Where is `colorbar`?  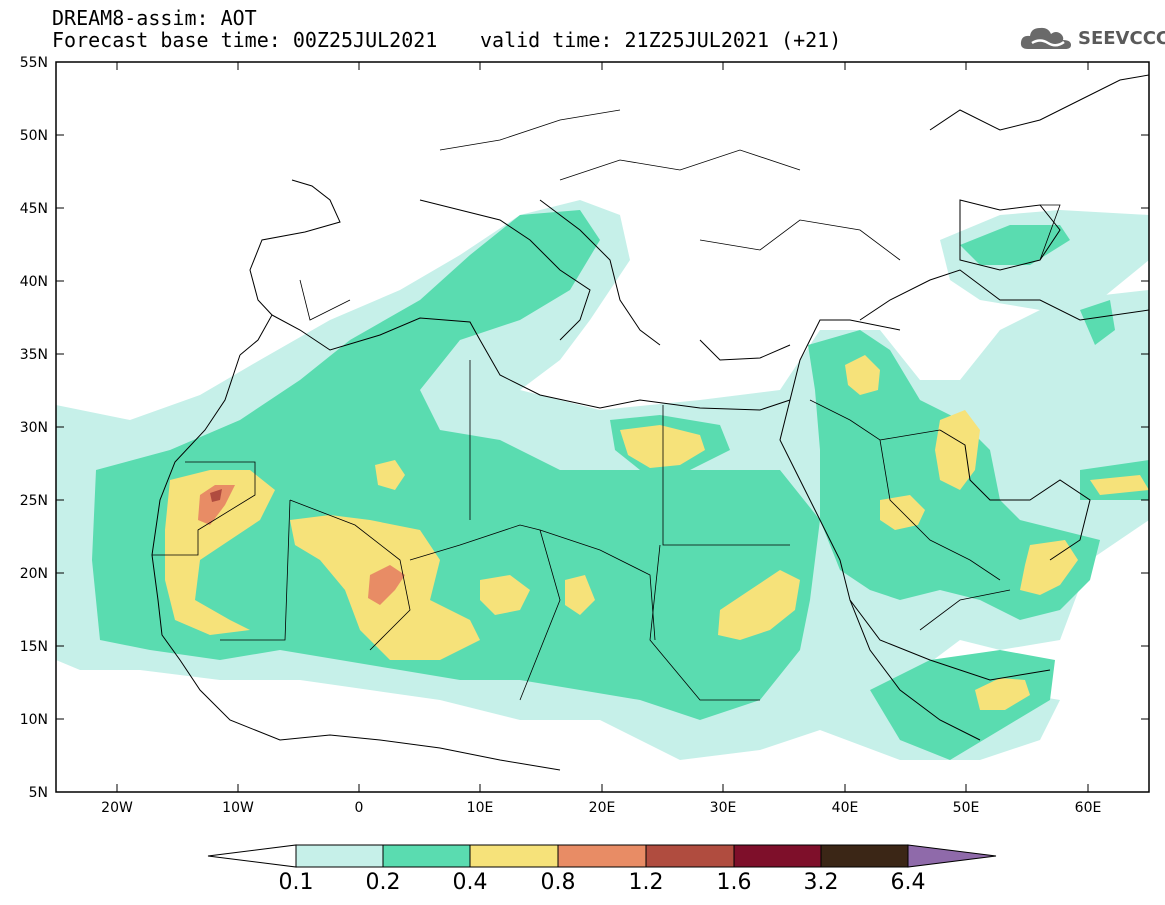 colorbar is located at coordinates (602, 856).